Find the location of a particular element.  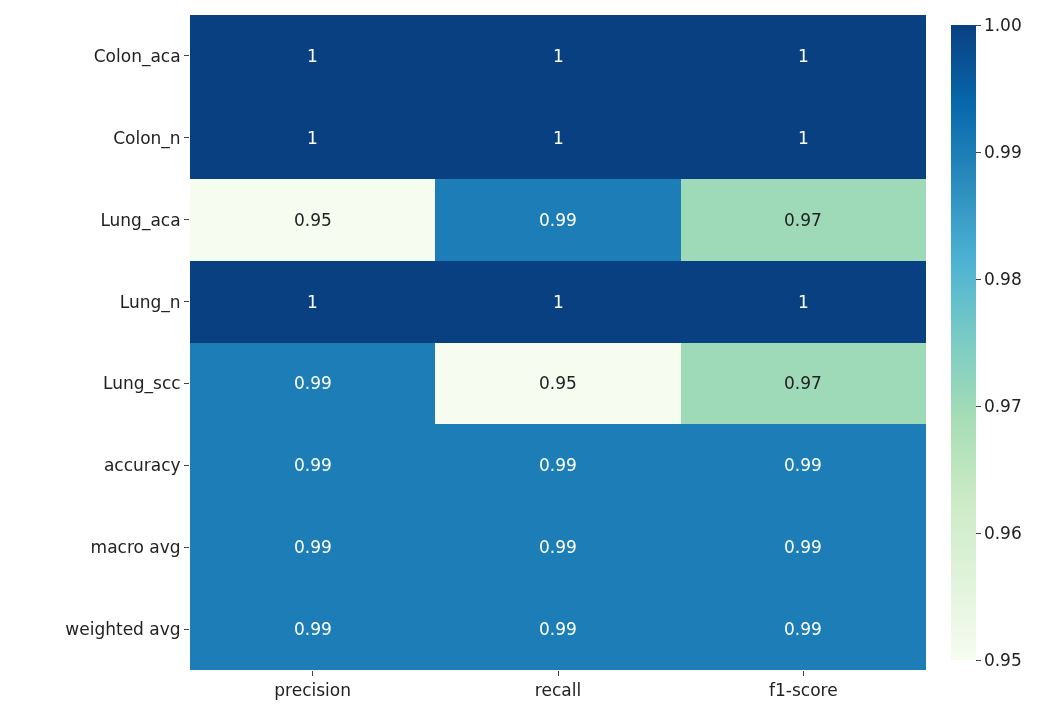

y-tick-label: Lung_scc is located at coordinates (142, 384).